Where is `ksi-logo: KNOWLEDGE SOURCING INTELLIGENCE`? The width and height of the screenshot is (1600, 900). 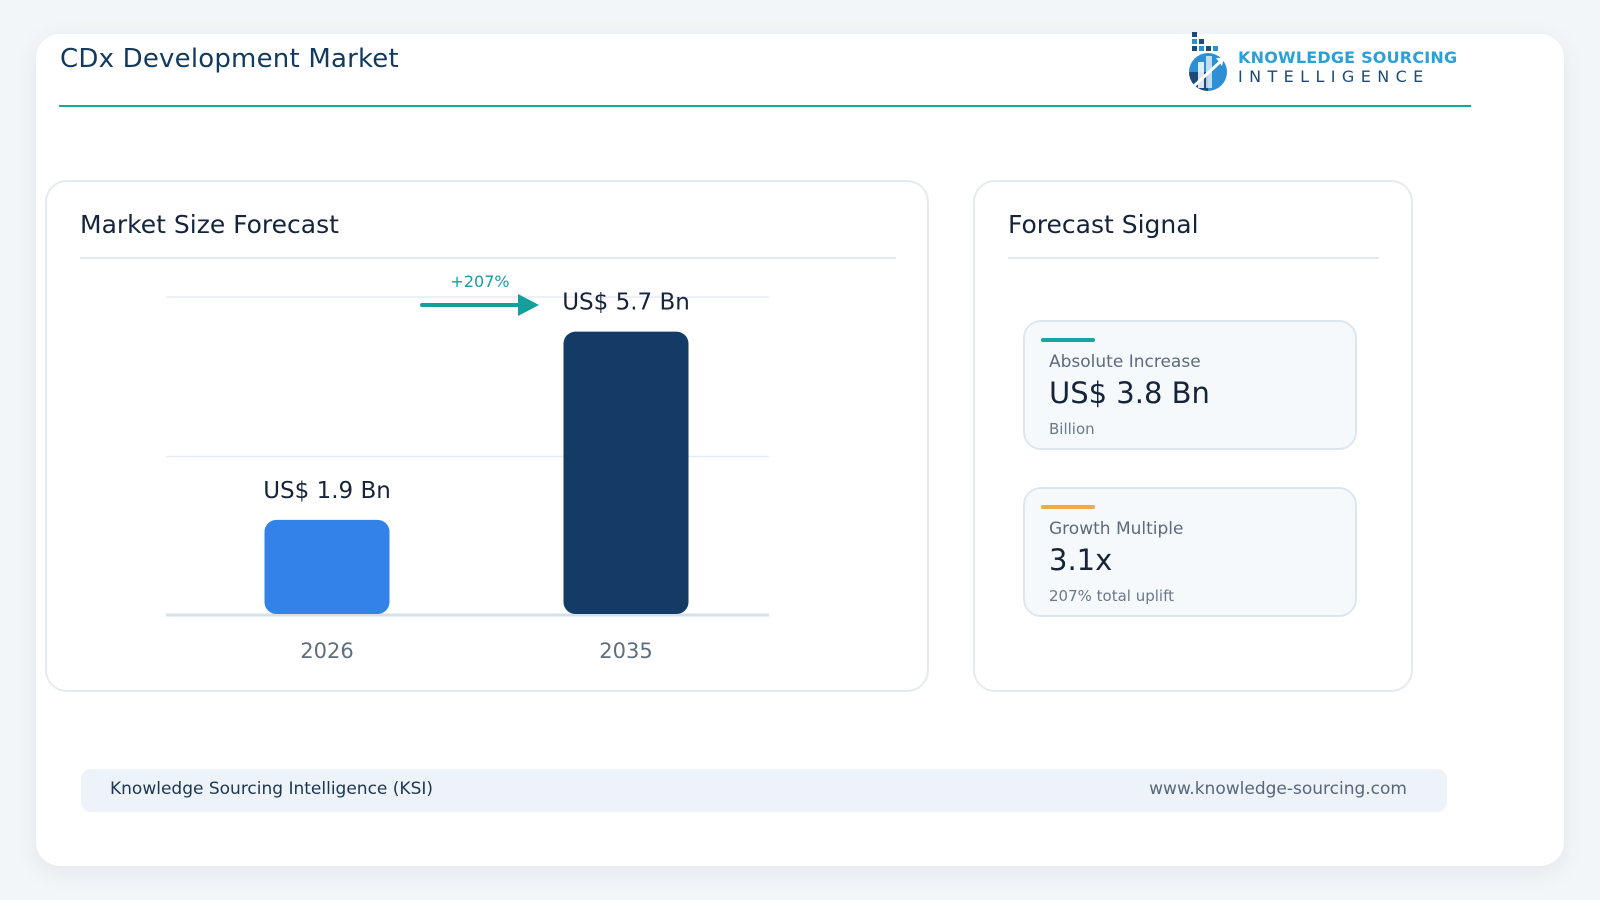
ksi-logo: KNOWLEDGE SOURCING INTELLIGENCE is located at coordinates (1316, 60).